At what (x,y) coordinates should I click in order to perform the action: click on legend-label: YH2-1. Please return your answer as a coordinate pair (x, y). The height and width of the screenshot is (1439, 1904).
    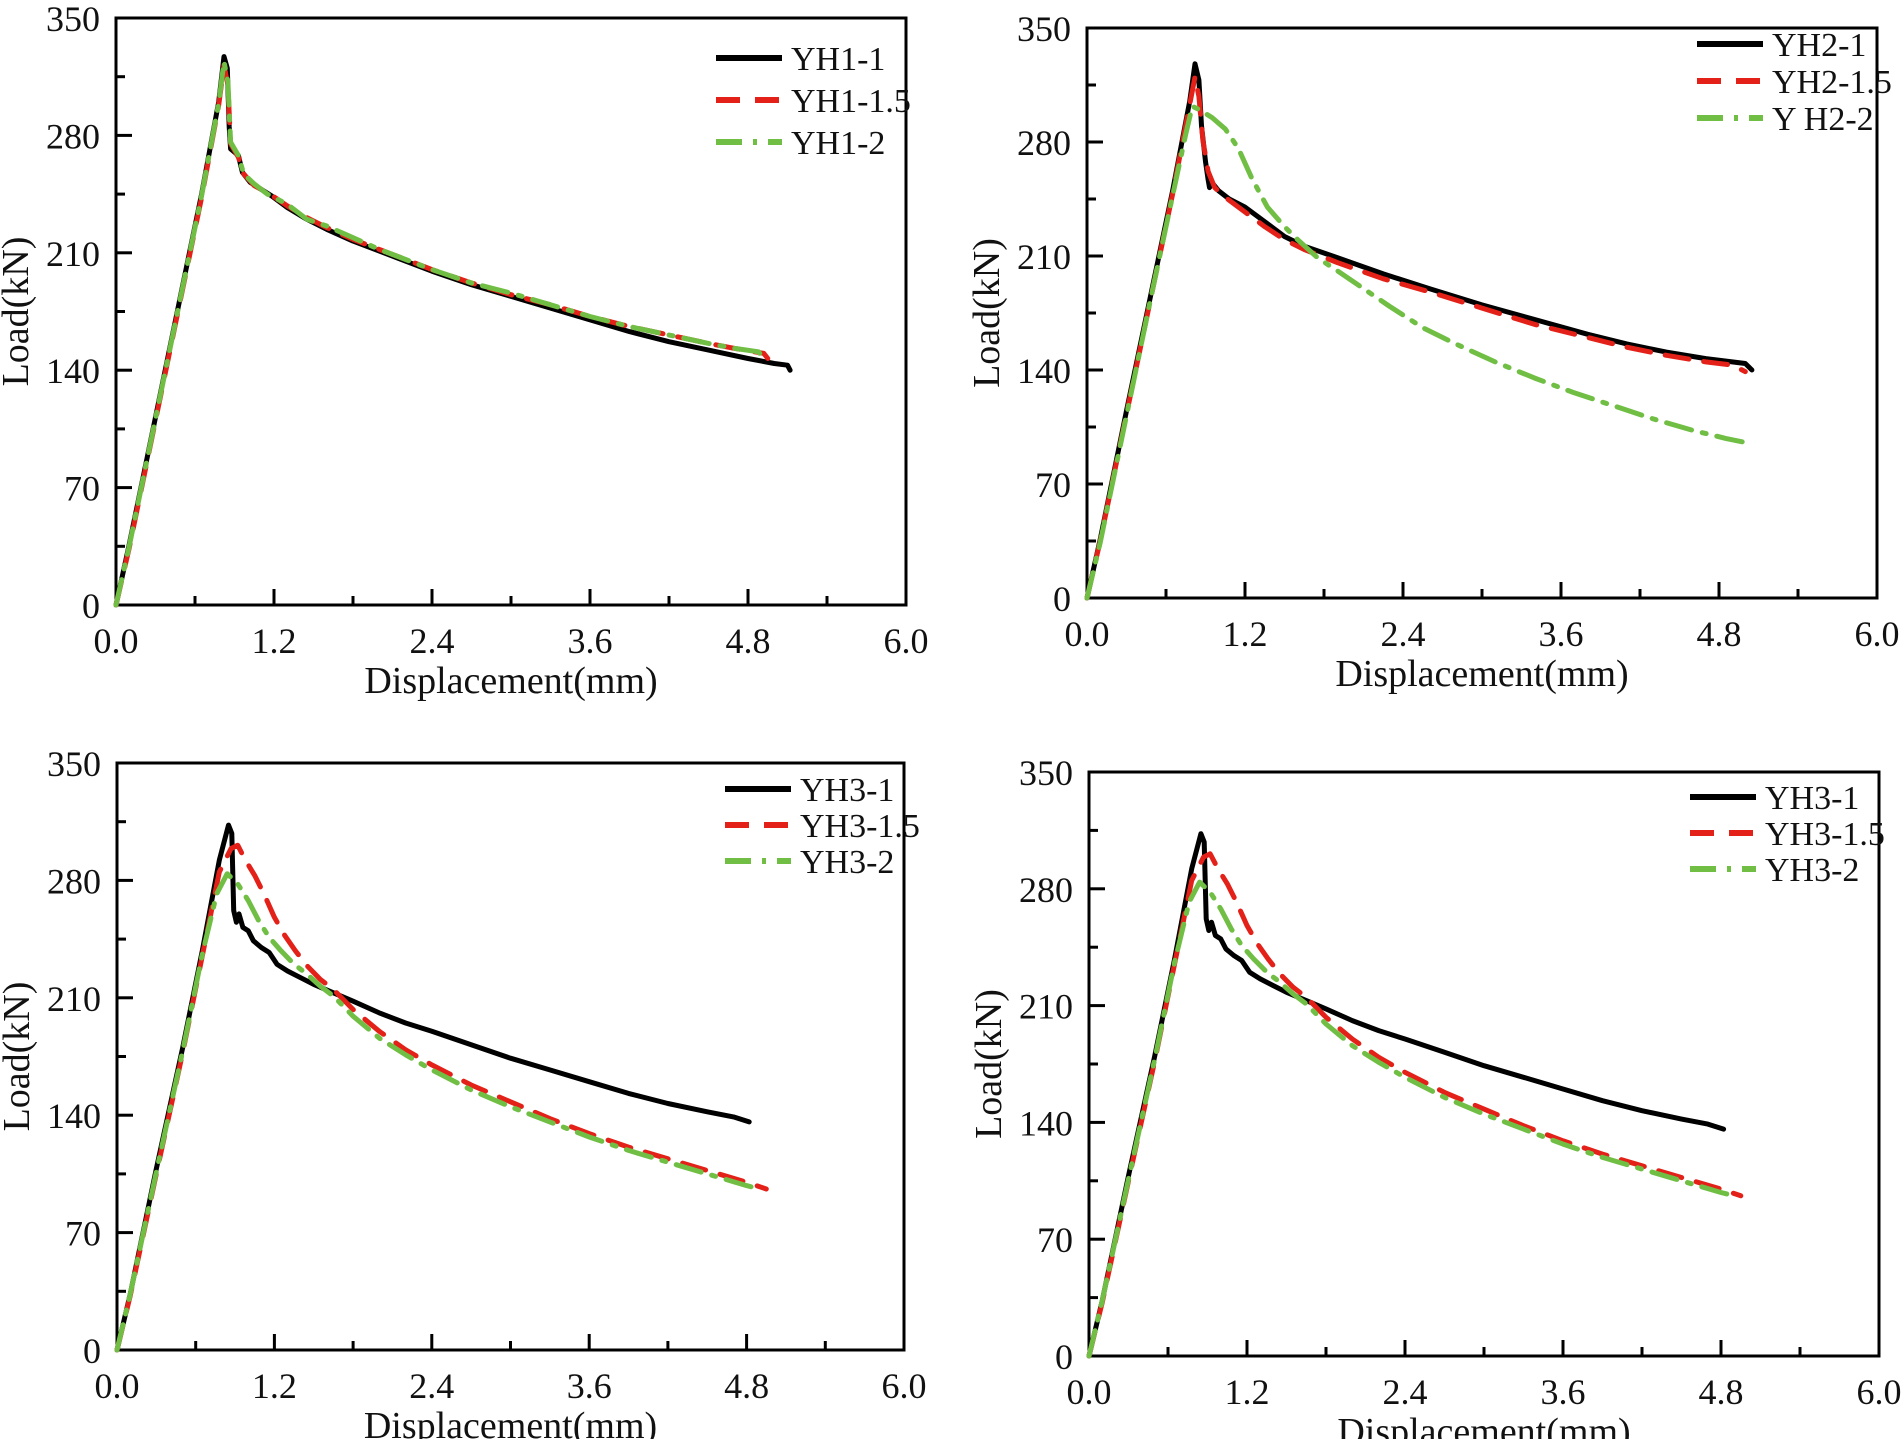
    Looking at the image, I should click on (1819, 45).